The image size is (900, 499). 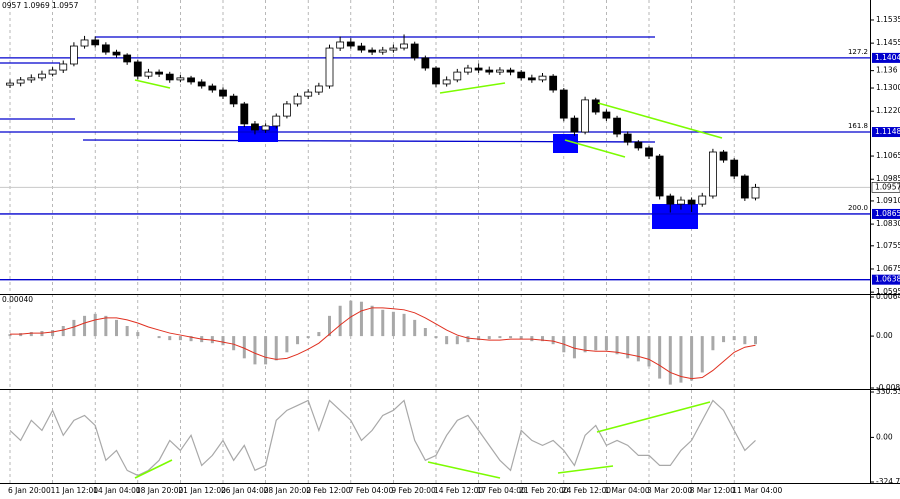 I want to click on x-tick-label: 21 Jan 12:00, so click(x=202, y=490).